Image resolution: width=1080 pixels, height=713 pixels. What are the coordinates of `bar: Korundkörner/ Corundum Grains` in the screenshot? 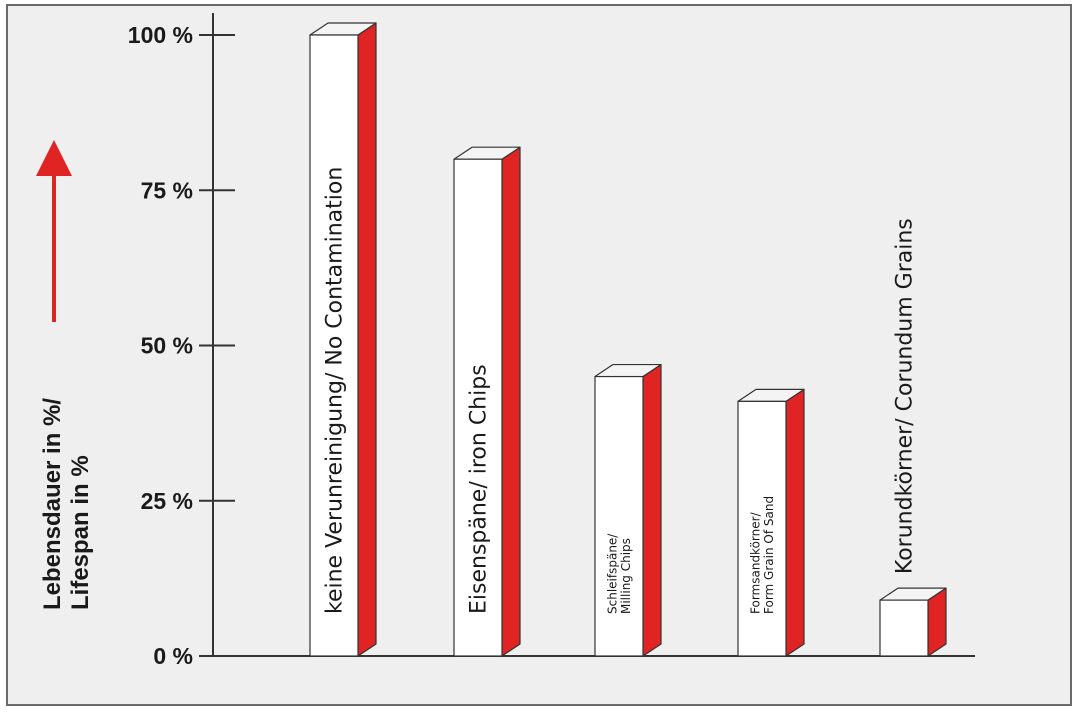 It's located at (913, 437).